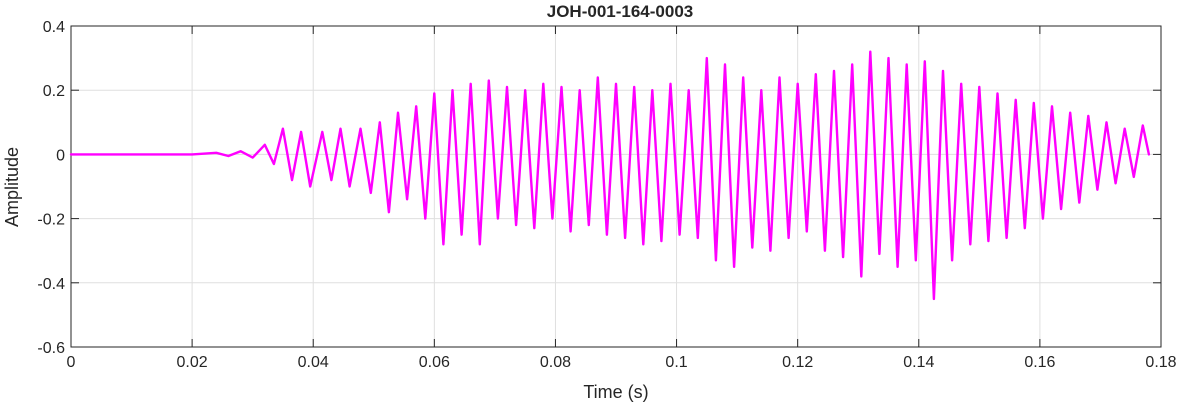 This screenshot has height=409, width=1182. I want to click on y-tick-label: 0, so click(60, 155).